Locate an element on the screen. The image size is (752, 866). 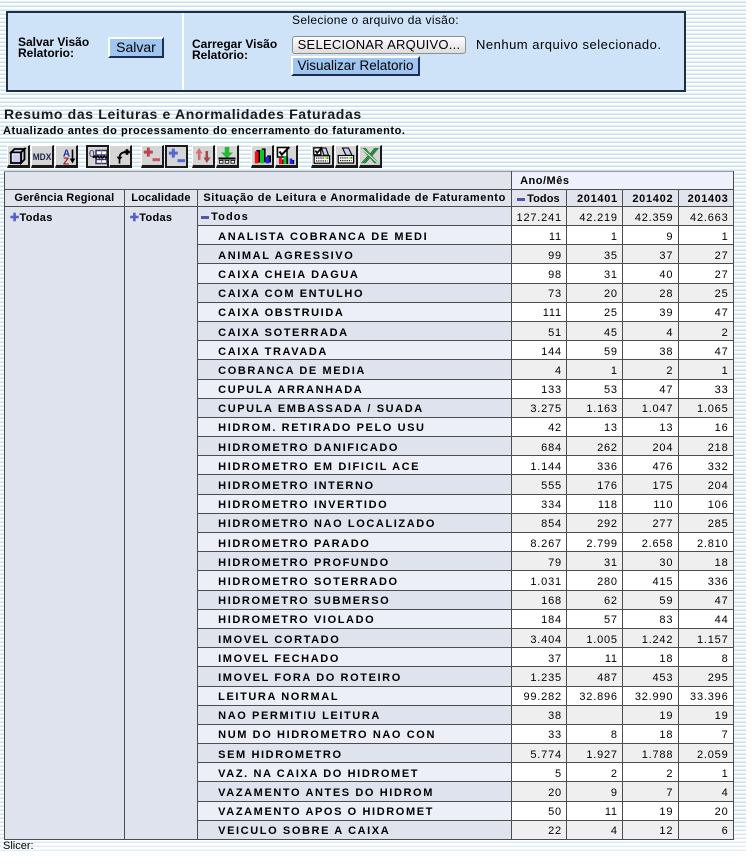
svg-text: Z is located at coordinates (66, 161).